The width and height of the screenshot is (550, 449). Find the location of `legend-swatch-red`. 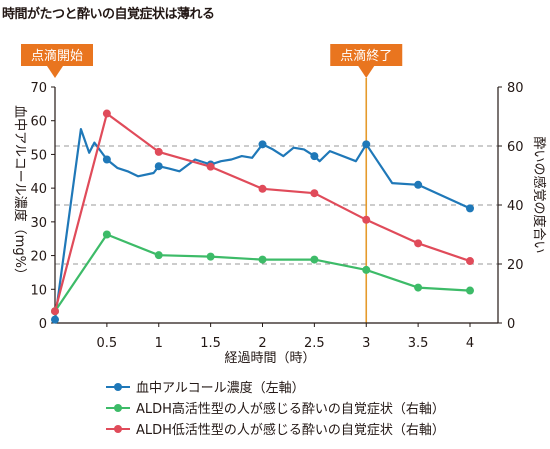

legend-swatch-red is located at coordinates (118, 429).